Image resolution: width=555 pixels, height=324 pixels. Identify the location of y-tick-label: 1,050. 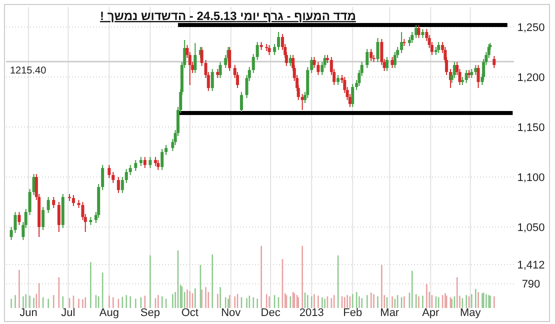
(531, 228).